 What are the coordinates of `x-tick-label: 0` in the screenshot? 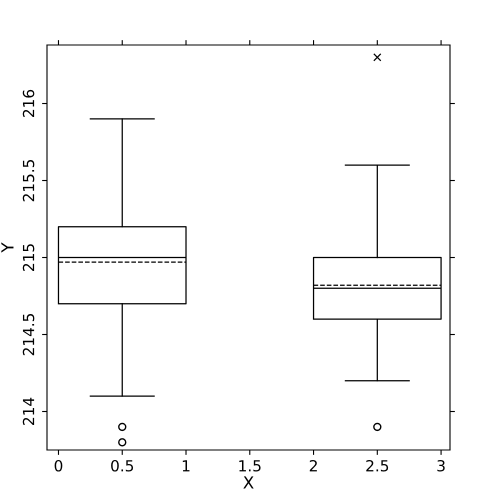 It's located at (58, 466).